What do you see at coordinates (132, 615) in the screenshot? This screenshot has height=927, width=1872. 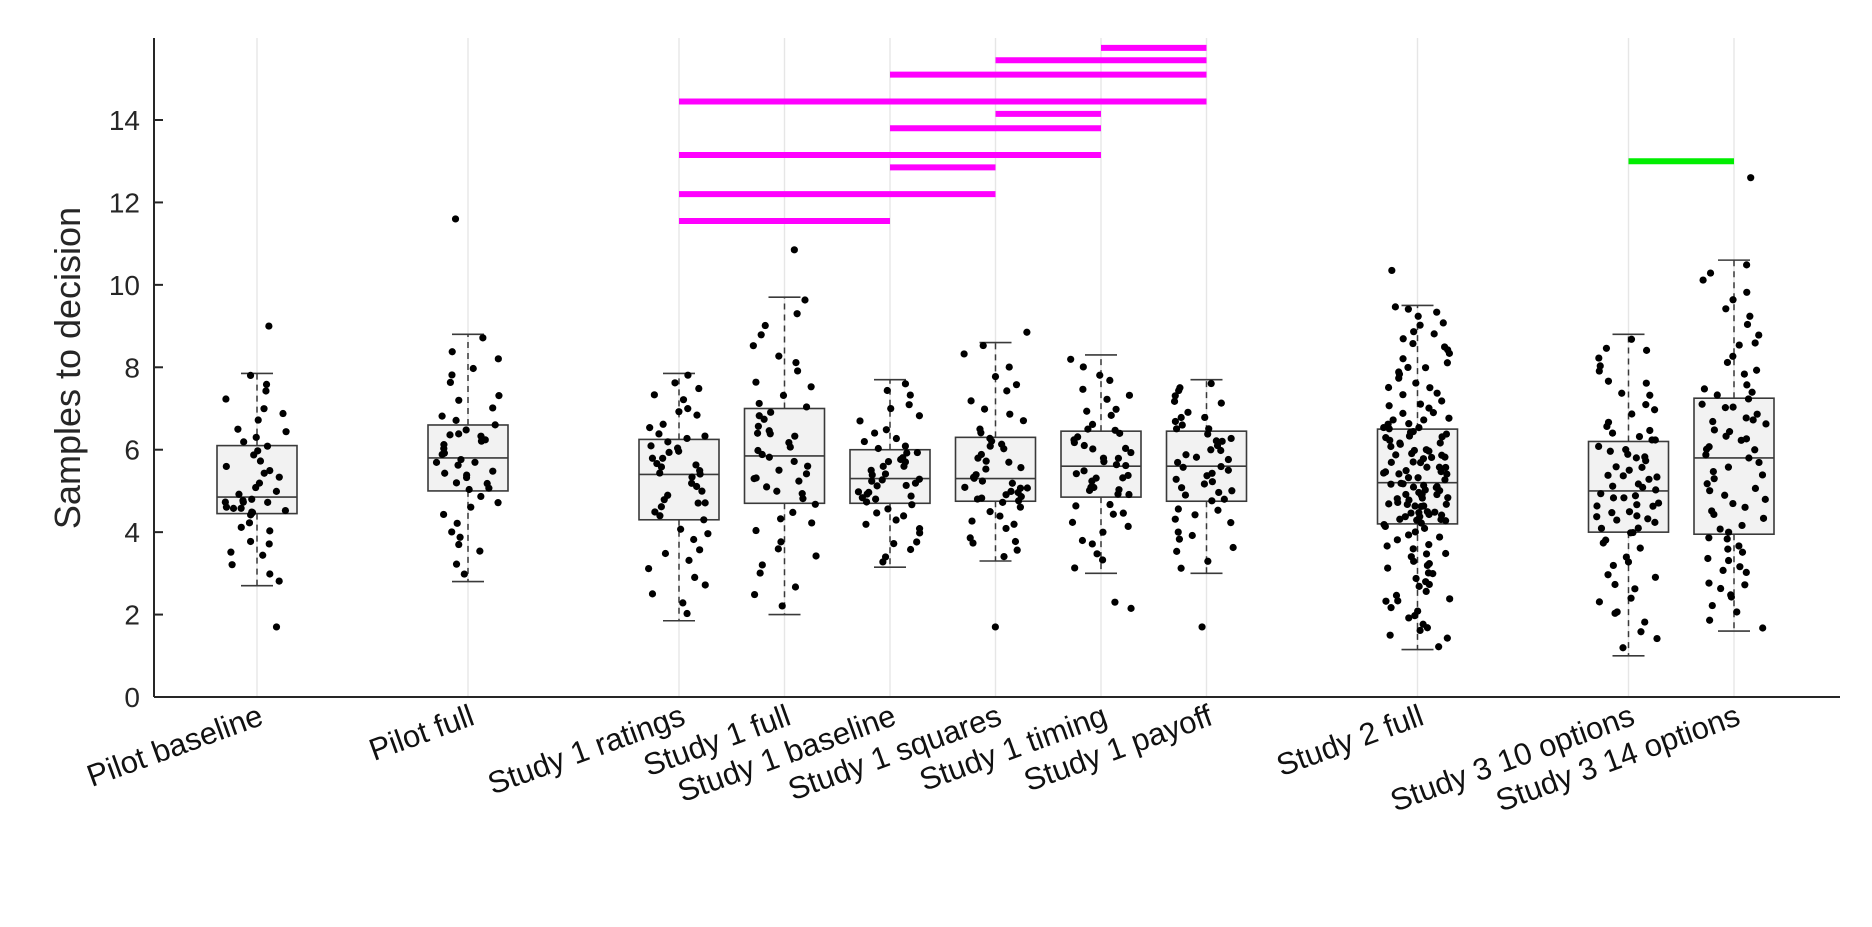 I see `y-tick-label: 2` at bounding box center [132, 615].